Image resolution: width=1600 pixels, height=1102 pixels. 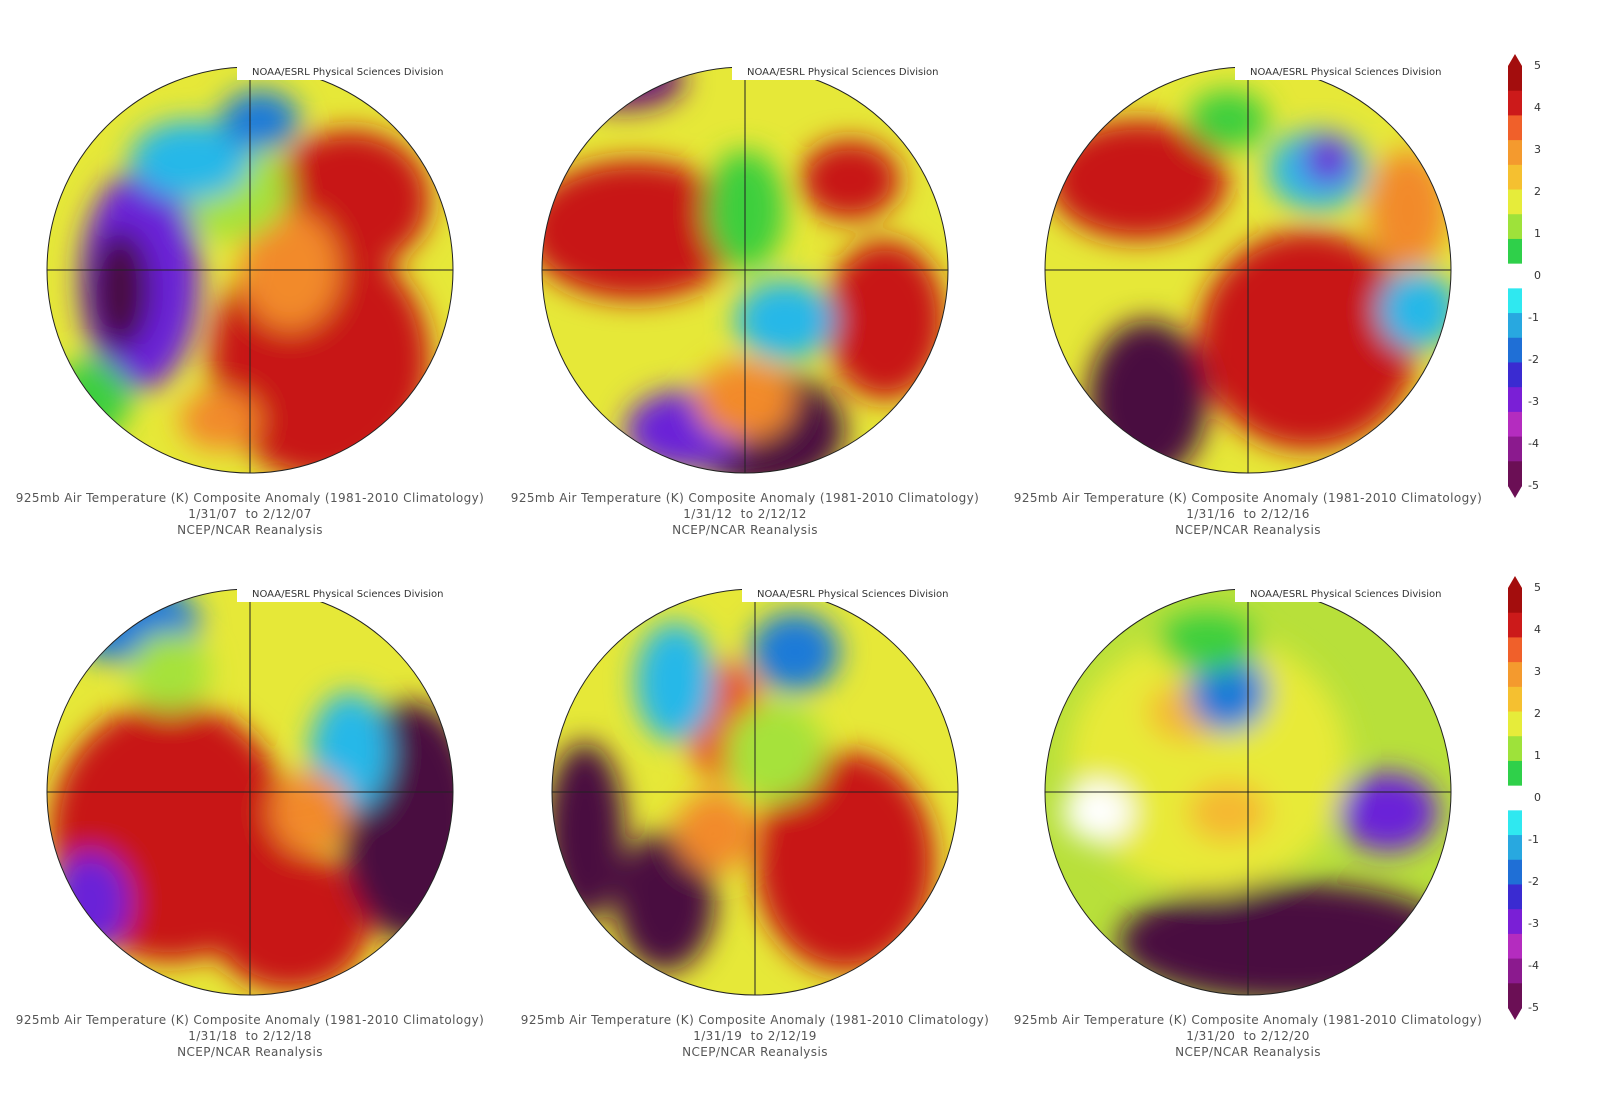 I want to click on colorbar-bottom: 5 4 3 2 1 0 -1 -2 -3 -4 -5, so click(x=1530, y=802).